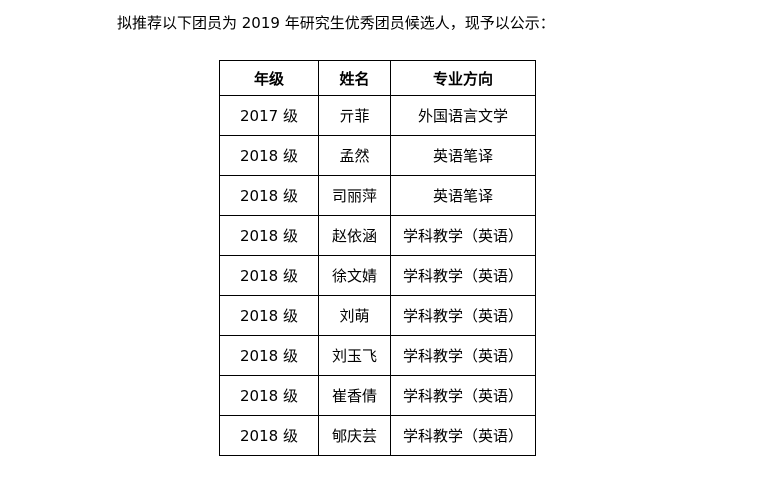 The image size is (782, 484). I want to click on header-name: 姓名, so click(354, 78).